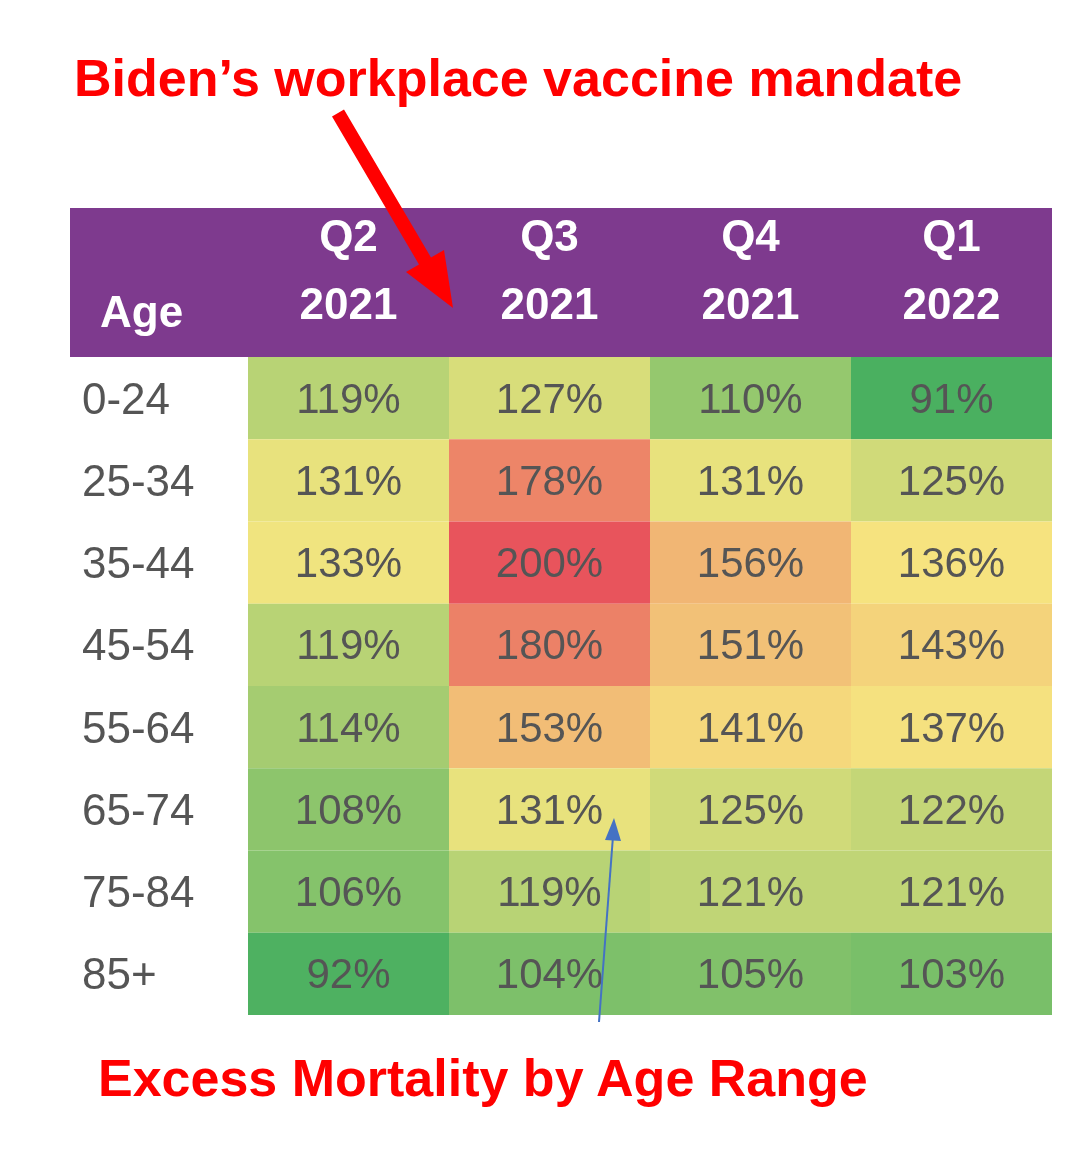  What do you see at coordinates (119, 974) in the screenshot?
I see `y-tick-label: 85+` at bounding box center [119, 974].